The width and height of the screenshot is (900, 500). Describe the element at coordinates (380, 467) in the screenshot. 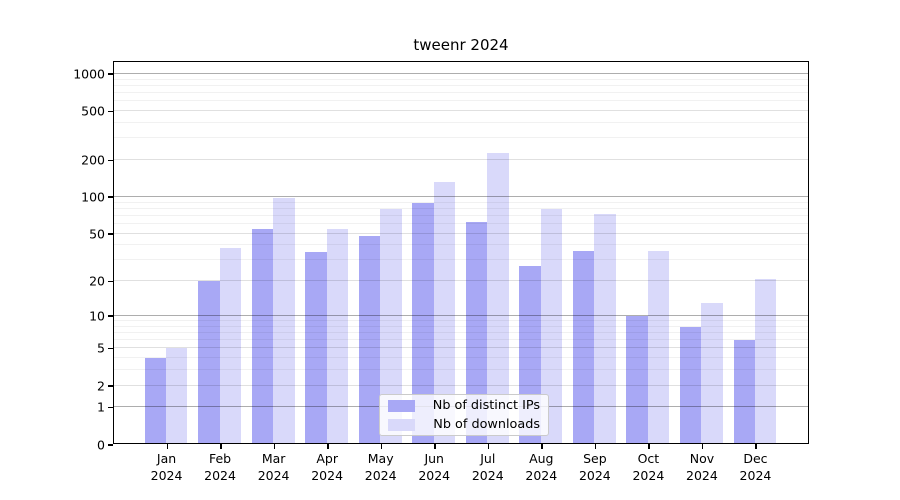

I see `x-tick-label-may: May 2024` at that location.